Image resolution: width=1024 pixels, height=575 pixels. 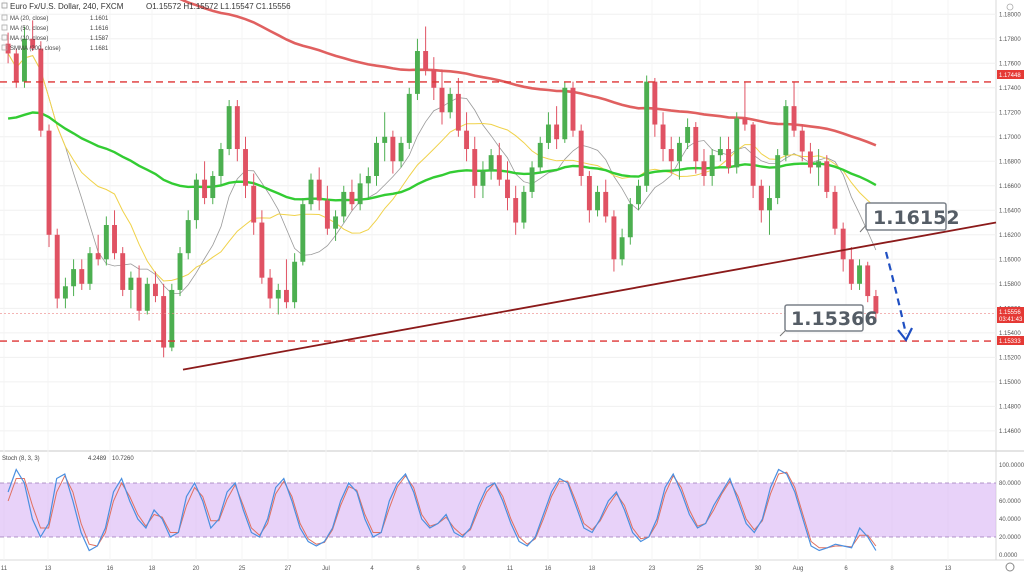 What do you see at coordinates (798, 569) in the screenshot?
I see `time-tick-label: Aug` at bounding box center [798, 569].